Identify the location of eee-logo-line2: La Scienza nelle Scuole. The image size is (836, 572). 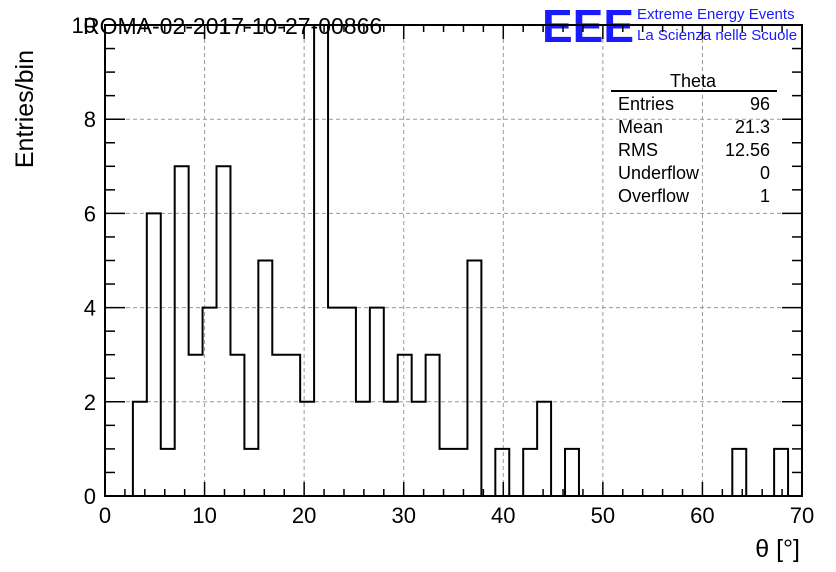
(717, 35).